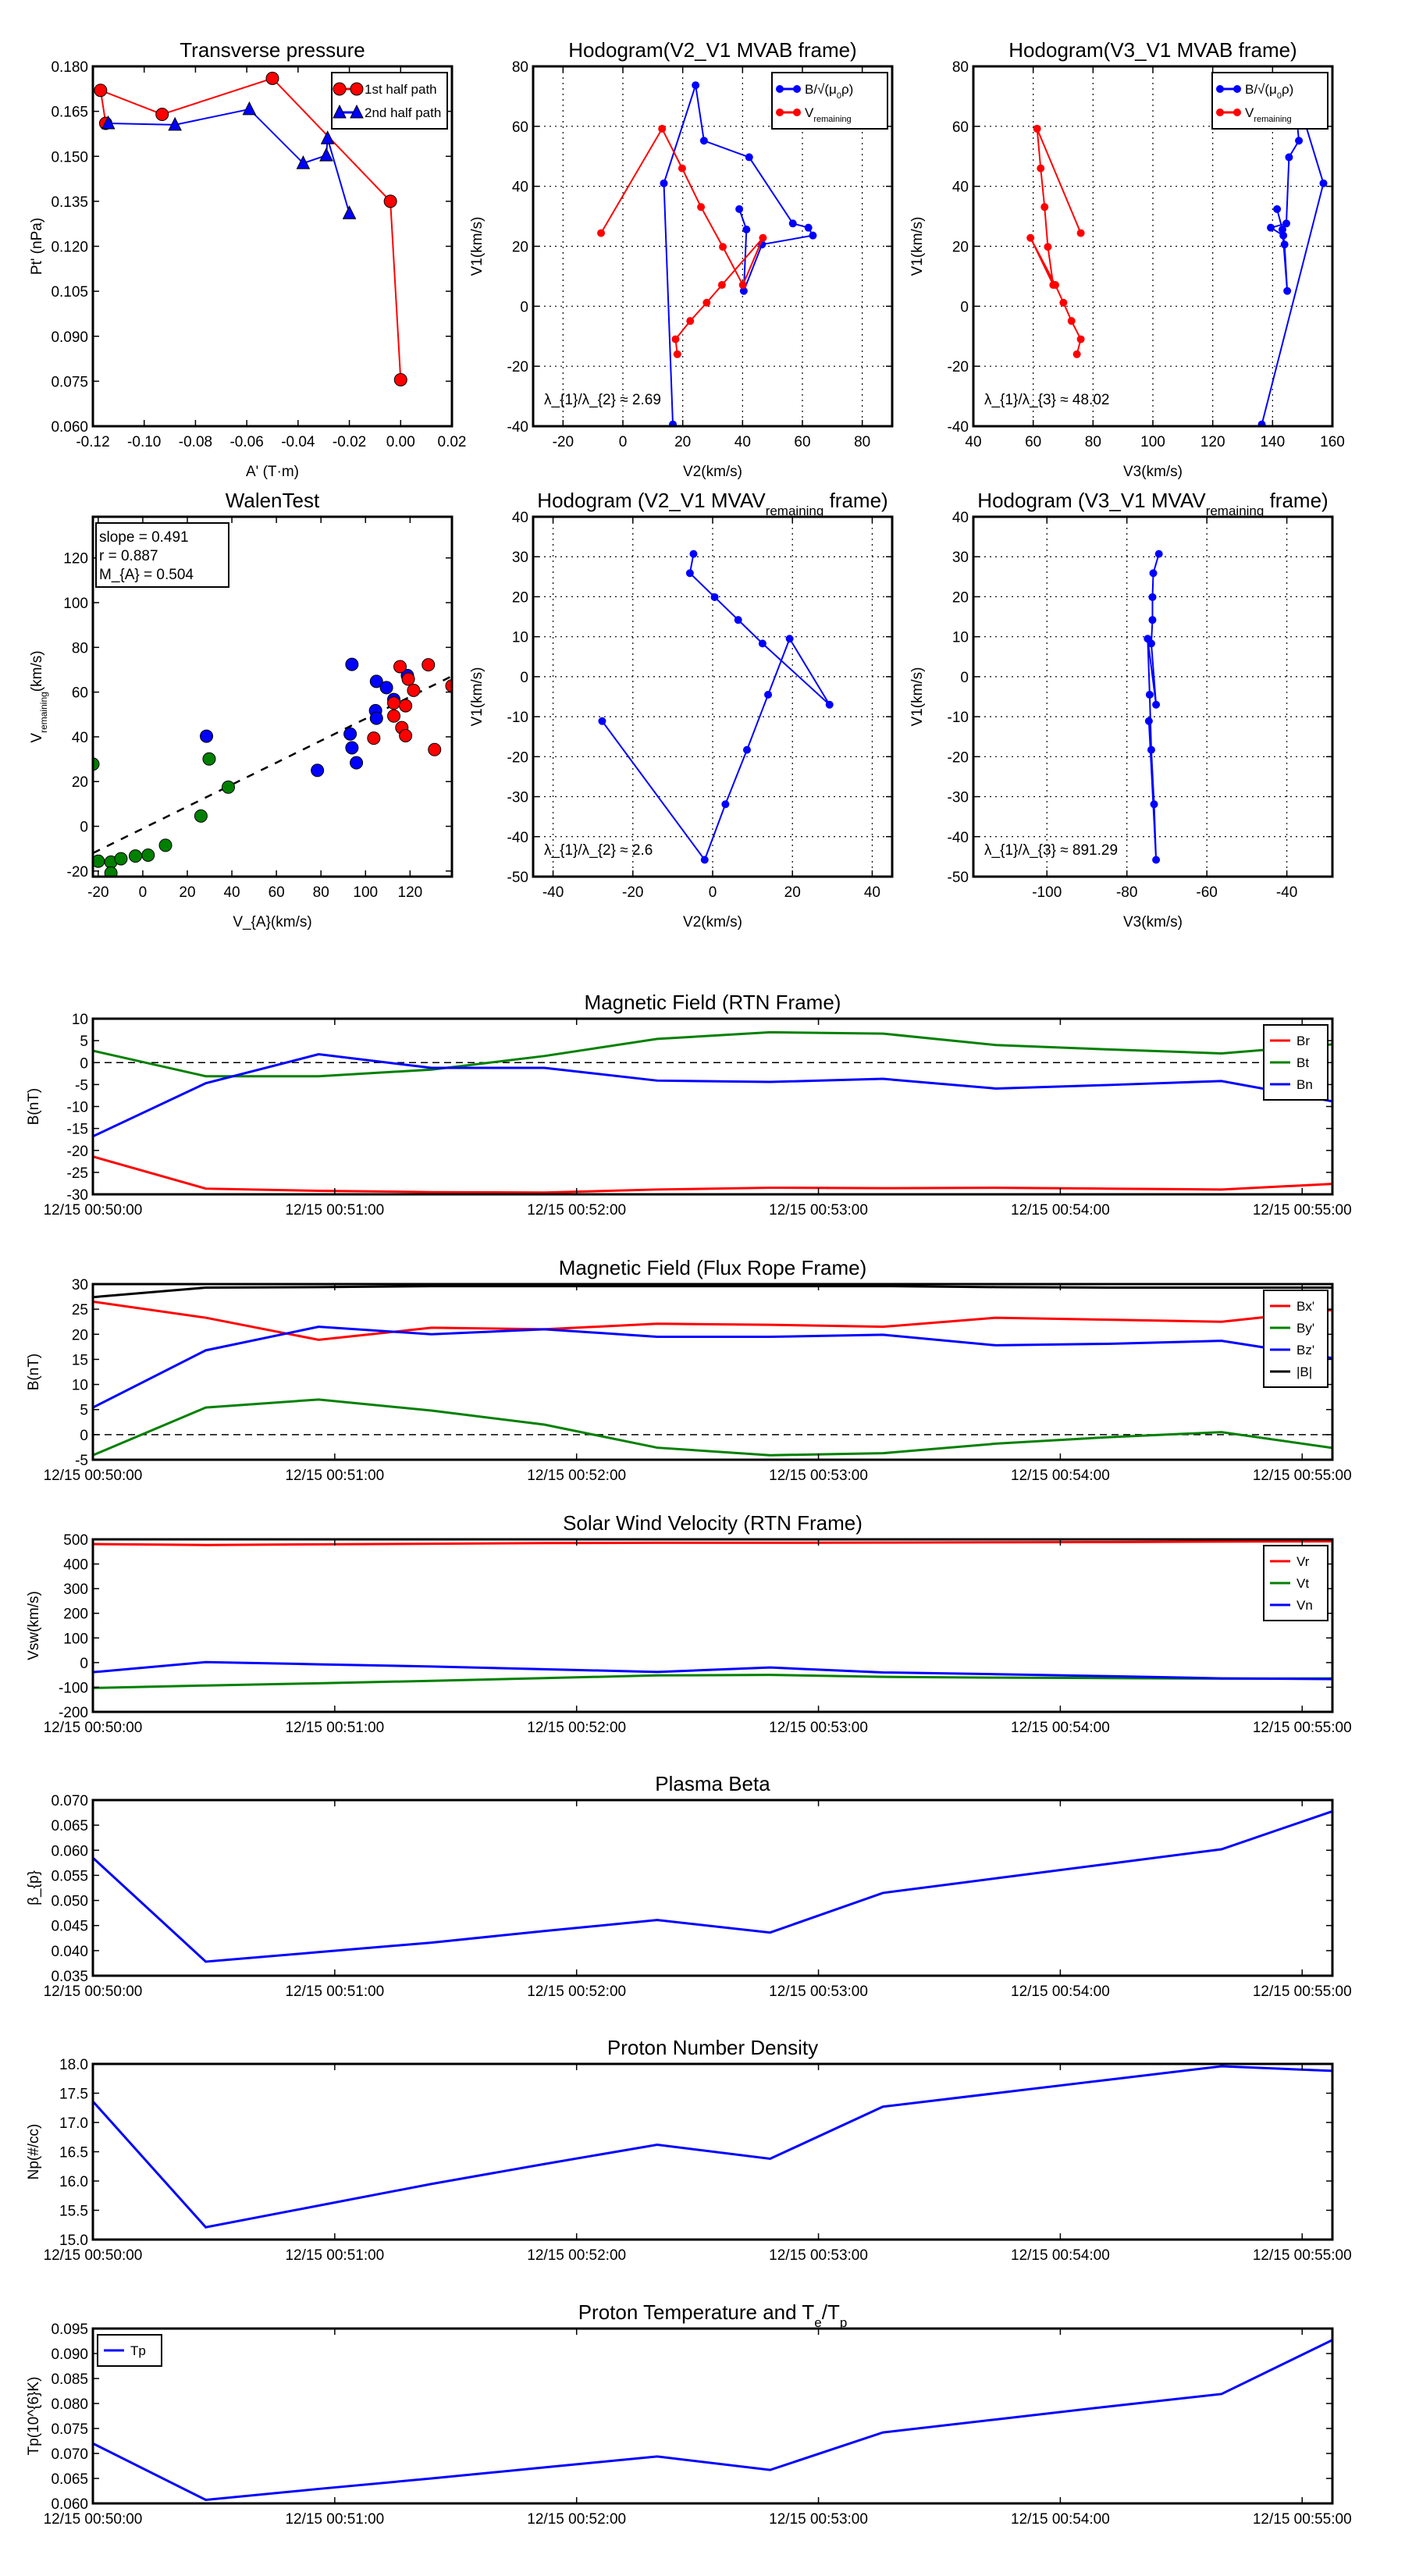 The height and width of the screenshot is (2576, 1405). I want to click on y-axis-label: B(nT), so click(34, 1107).